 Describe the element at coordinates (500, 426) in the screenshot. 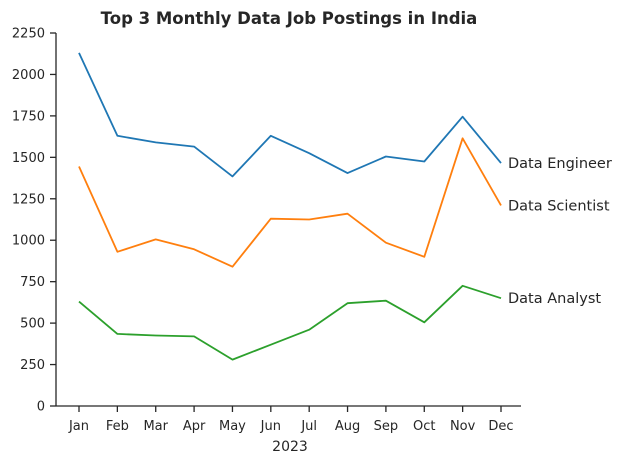

I see `x-tick-label: Dec` at that location.